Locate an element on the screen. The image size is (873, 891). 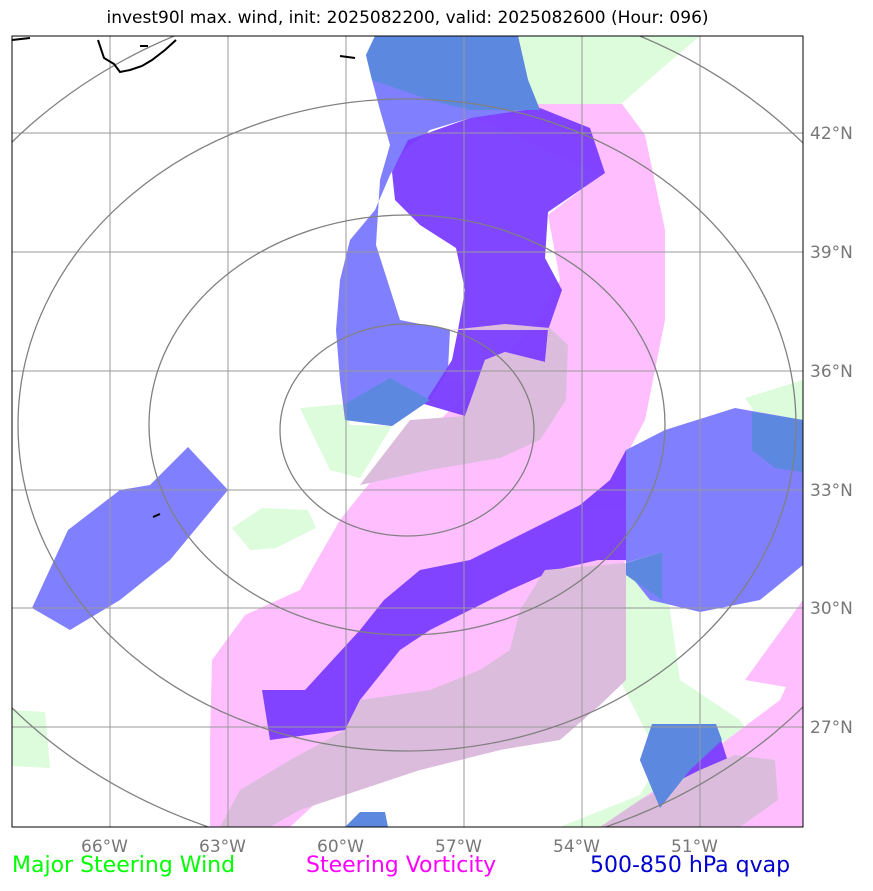
lon-tick-label: 51°W is located at coordinates (694, 847).